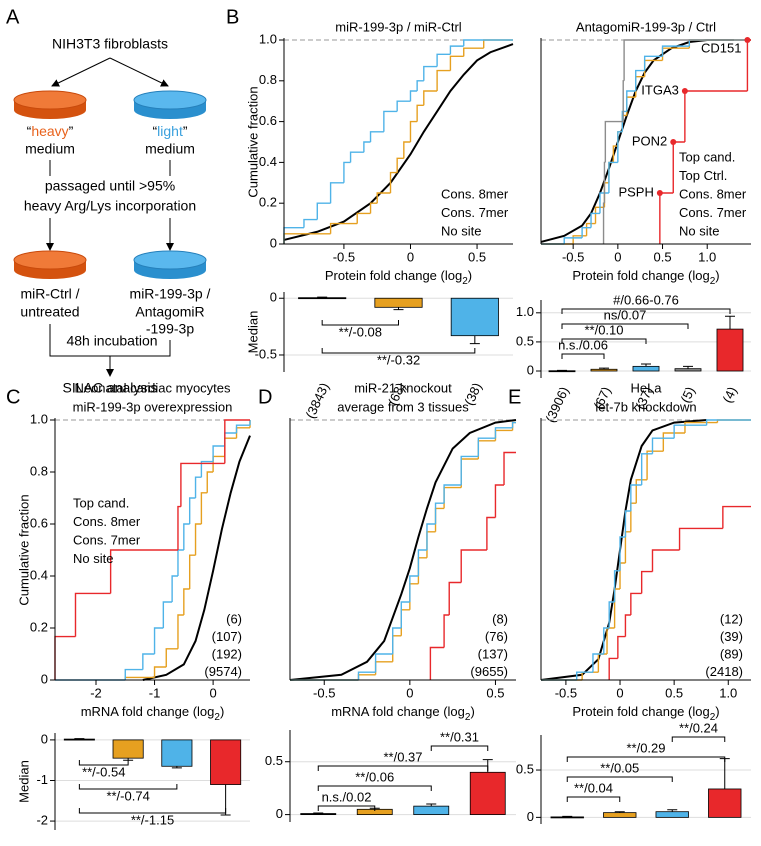 The image size is (761, 846). I want to click on x-axis-label: mRNA fold change (log2), so click(403, 713).